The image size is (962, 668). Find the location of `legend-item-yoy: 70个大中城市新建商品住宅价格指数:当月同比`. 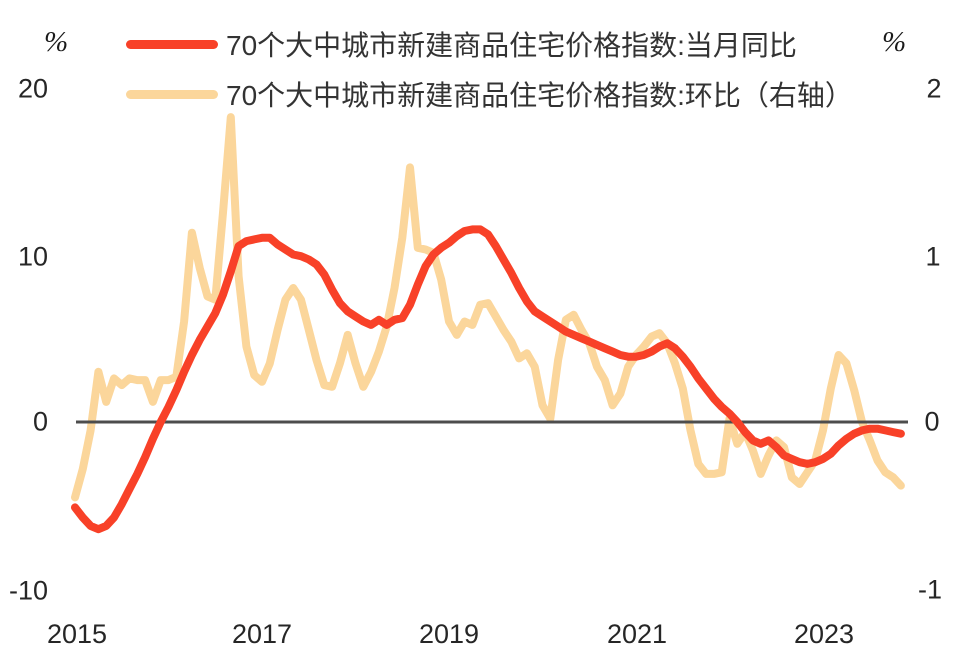

legend-item-yoy: 70个大中城市新建商品住宅价格指数:当月同比 is located at coordinates (461, 44).